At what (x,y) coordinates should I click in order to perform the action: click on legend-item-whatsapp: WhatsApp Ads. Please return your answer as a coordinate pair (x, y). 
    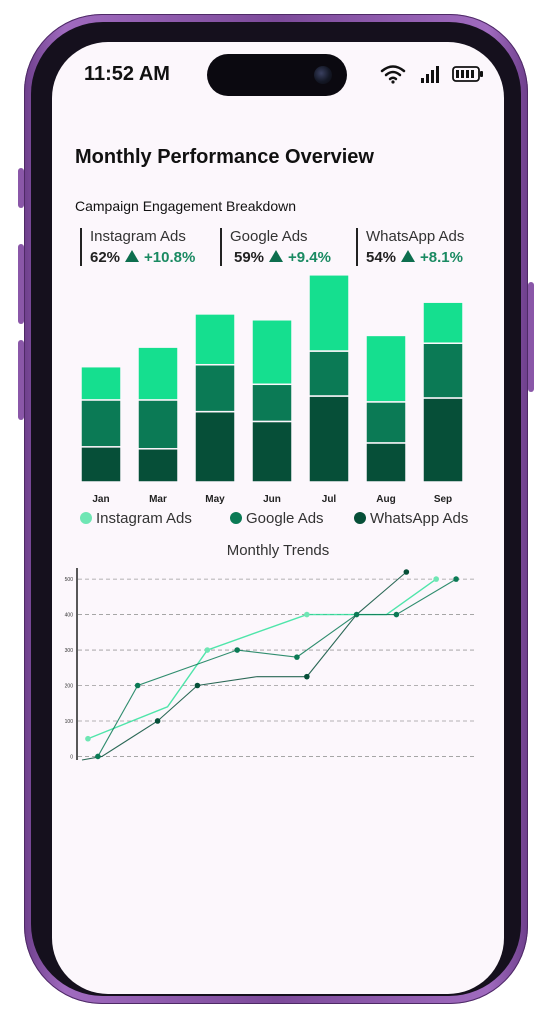
    Looking at the image, I should click on (411, 518).